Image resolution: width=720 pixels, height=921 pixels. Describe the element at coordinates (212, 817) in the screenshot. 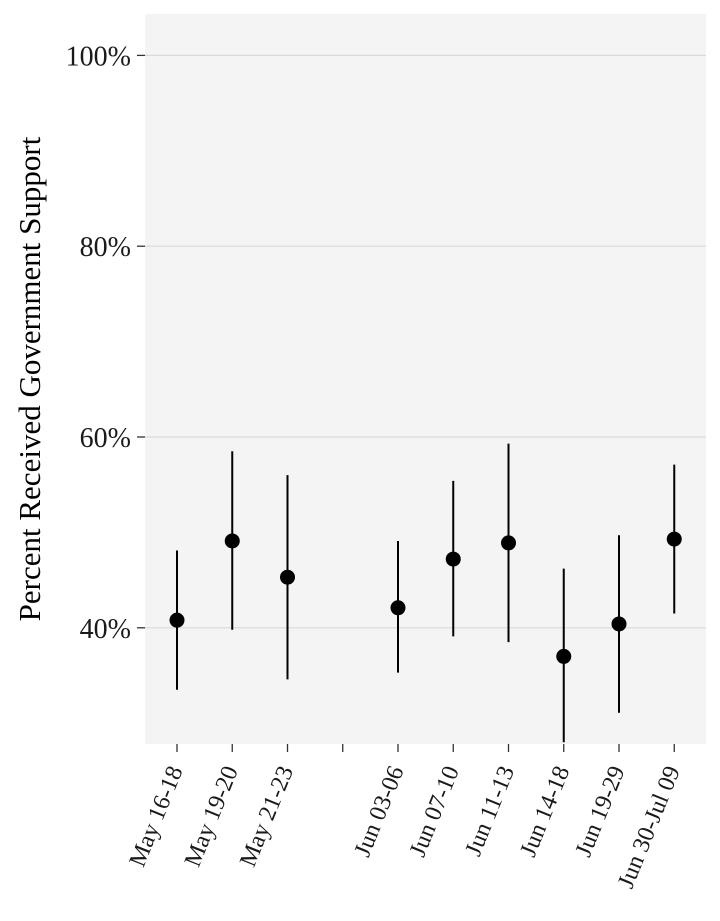

I see `x-tick-label: May 19-20` at that location.